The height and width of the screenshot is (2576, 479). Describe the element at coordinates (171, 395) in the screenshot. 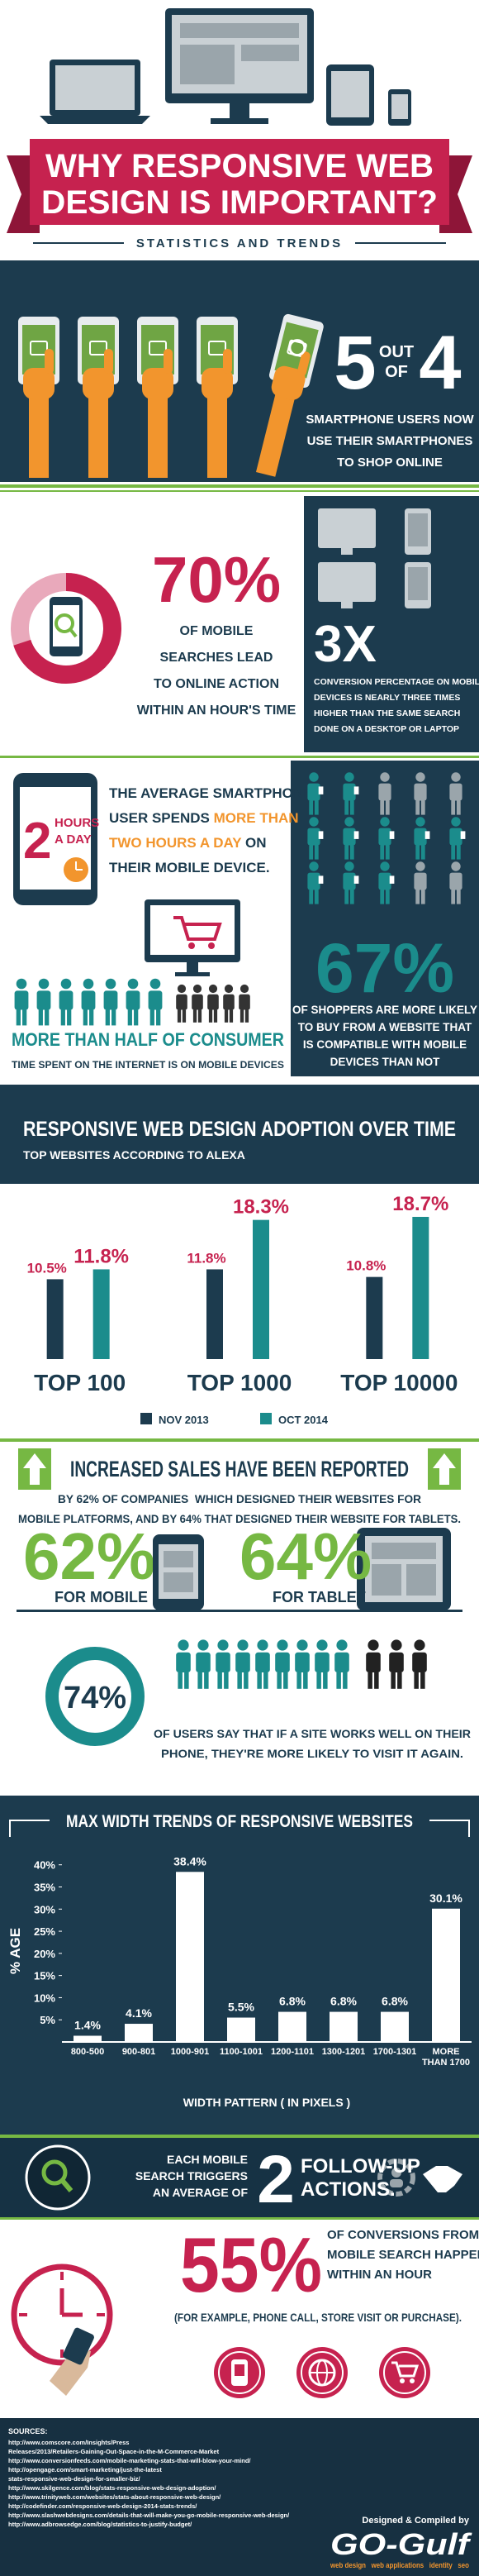

I see `phone-hands` at that location.